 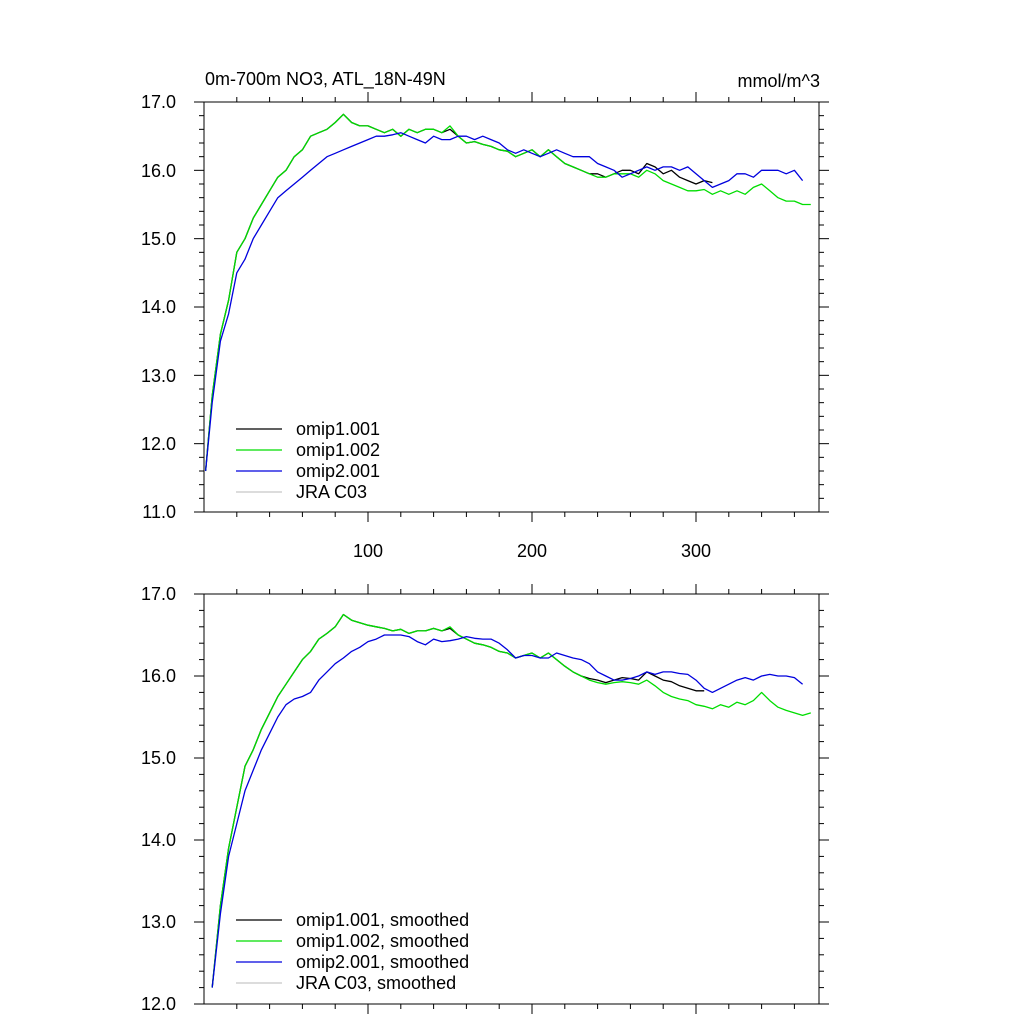 What do you see at coordinates (158, 594) in the screenshot?
I see `bottom-y-tick-label: 17.0` at bounding box center [158, 594].